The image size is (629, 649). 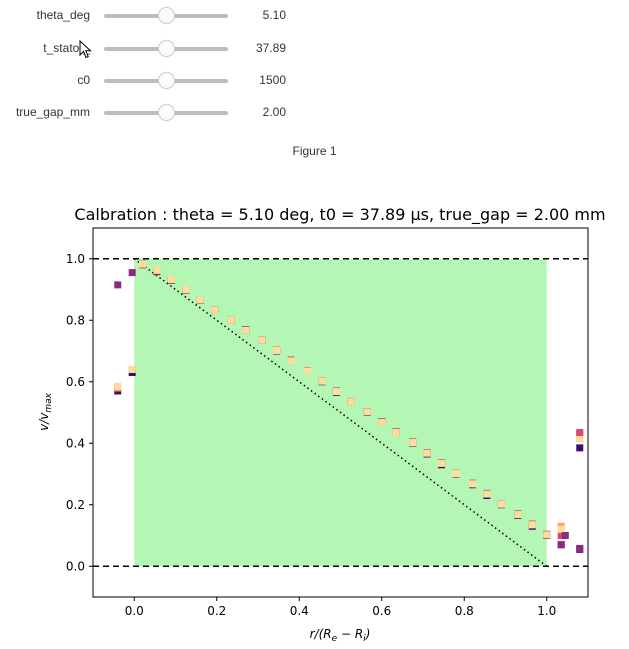 I want to click on y-tick-label: 0.6, so click(x=75, y=382).